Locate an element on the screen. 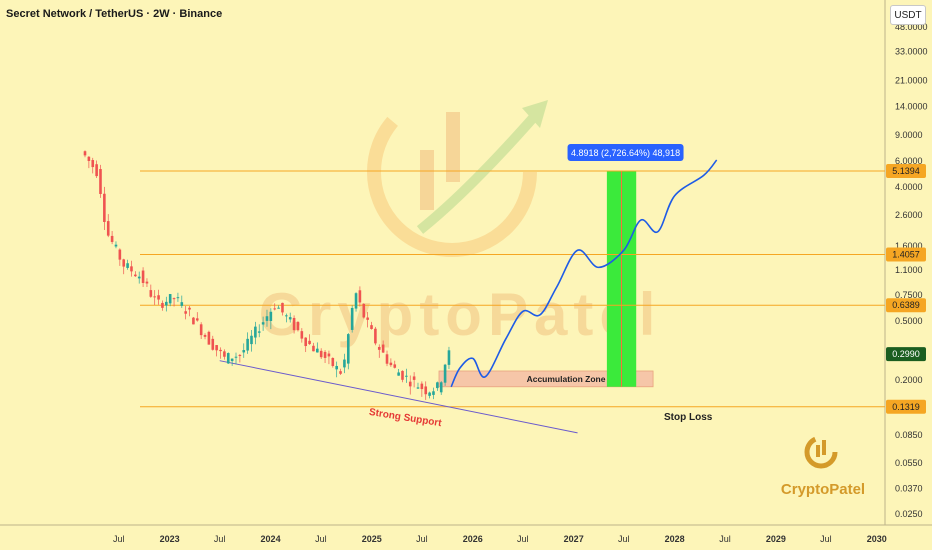  watermark-bar is located at coordinates (453, 147).